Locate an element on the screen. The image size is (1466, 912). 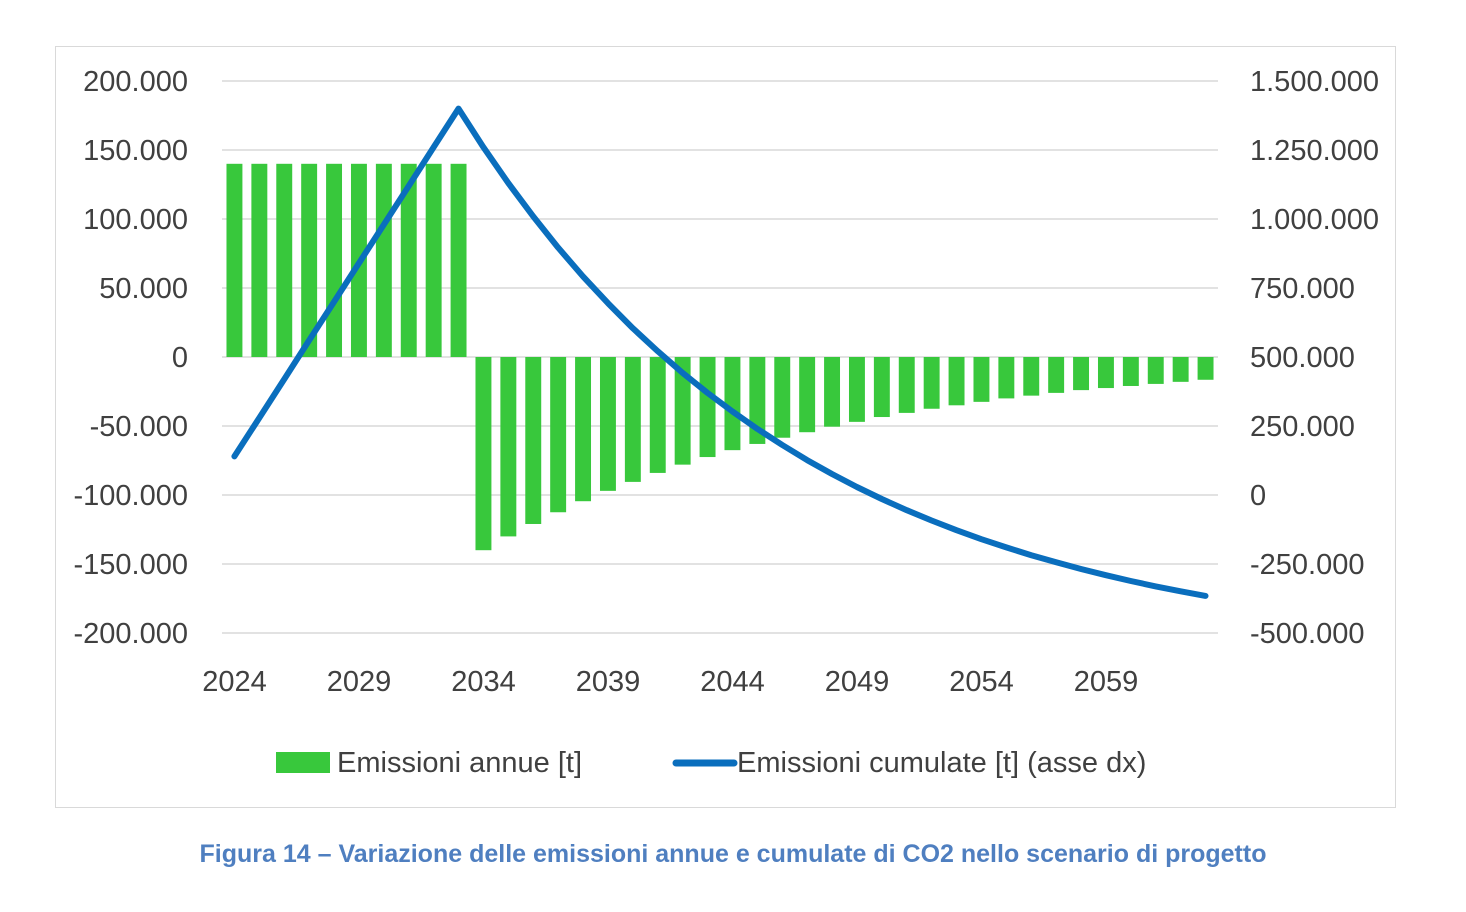
x-tick-label: 2054 is located at coordinates (981, 682).